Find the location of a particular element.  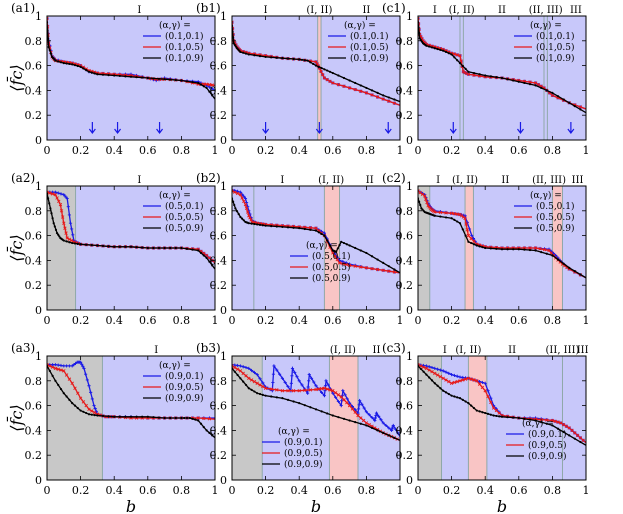

x-tick-label: 0 is located at coordinates (232, 490).